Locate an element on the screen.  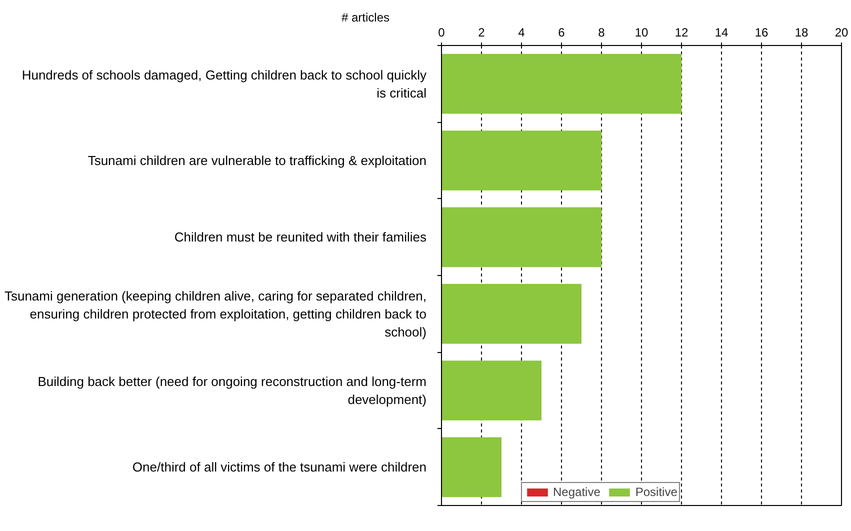
x-axis-title: # articles is located at coordinates (366, 17).